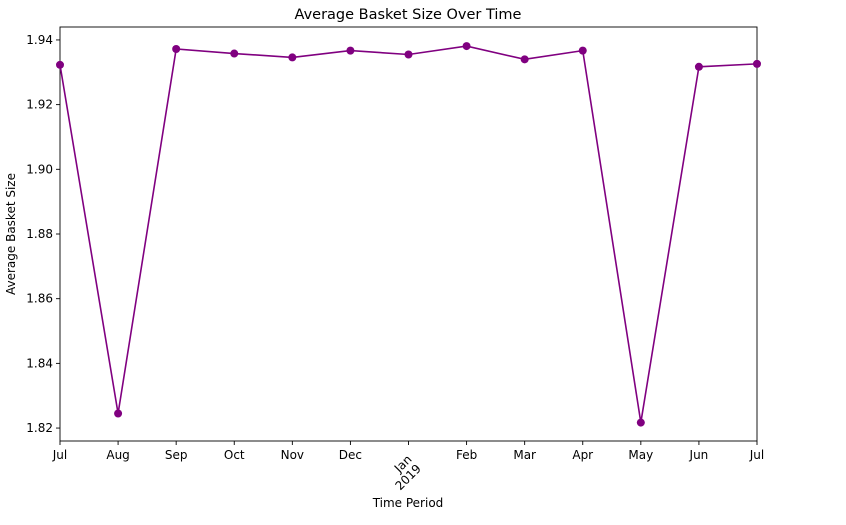 The image size is (846, 525). Describe the element at coordinates (699, 455) in the screenshot. I see `x-tick-label: Jun` at that location.